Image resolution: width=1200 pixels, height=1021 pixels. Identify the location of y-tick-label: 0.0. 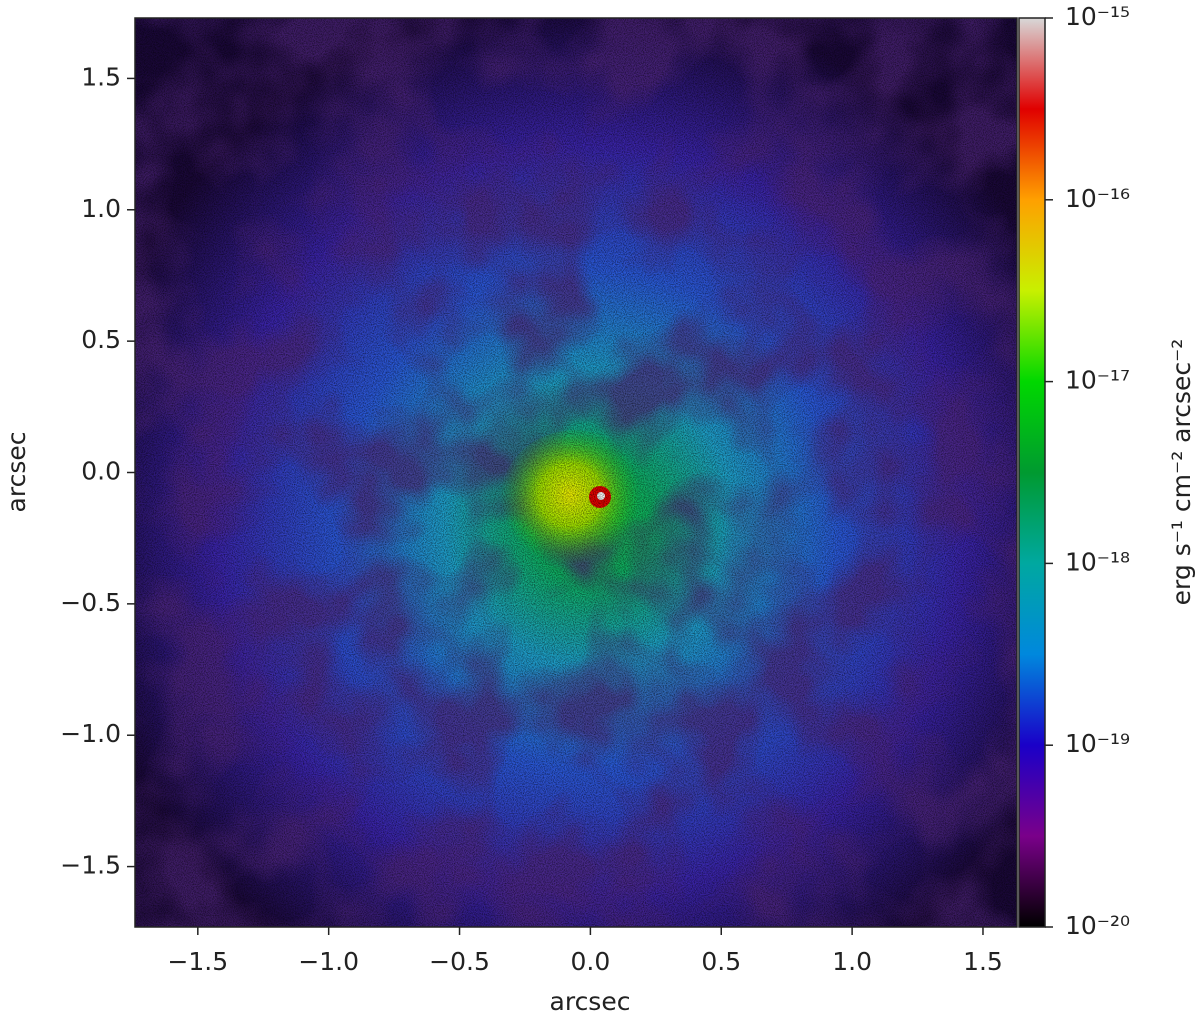
(101, 471).